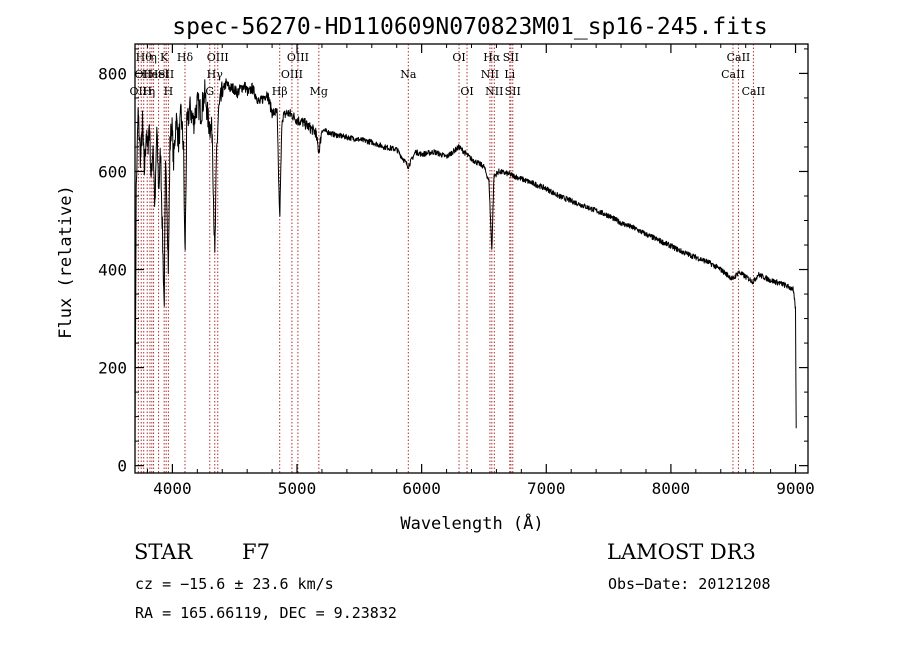  I want to click on coordinates: RA = 165.66119, DEC = 9.23832, so click(266, 613).